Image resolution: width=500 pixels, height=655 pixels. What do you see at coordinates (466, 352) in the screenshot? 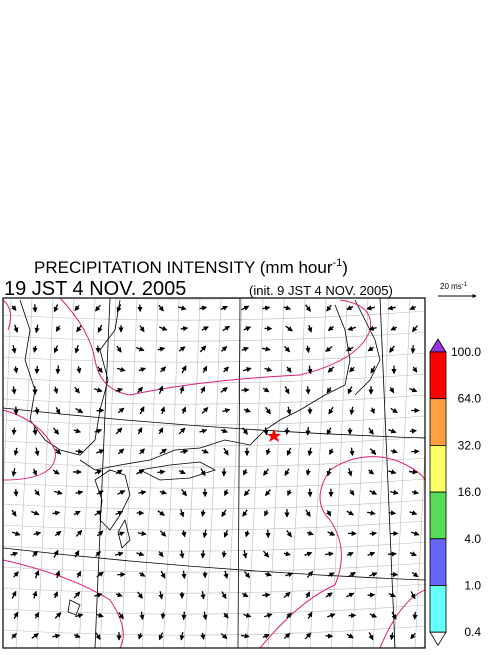
I see `colorbar-label: 100.0` at bounding box center [466, 352].